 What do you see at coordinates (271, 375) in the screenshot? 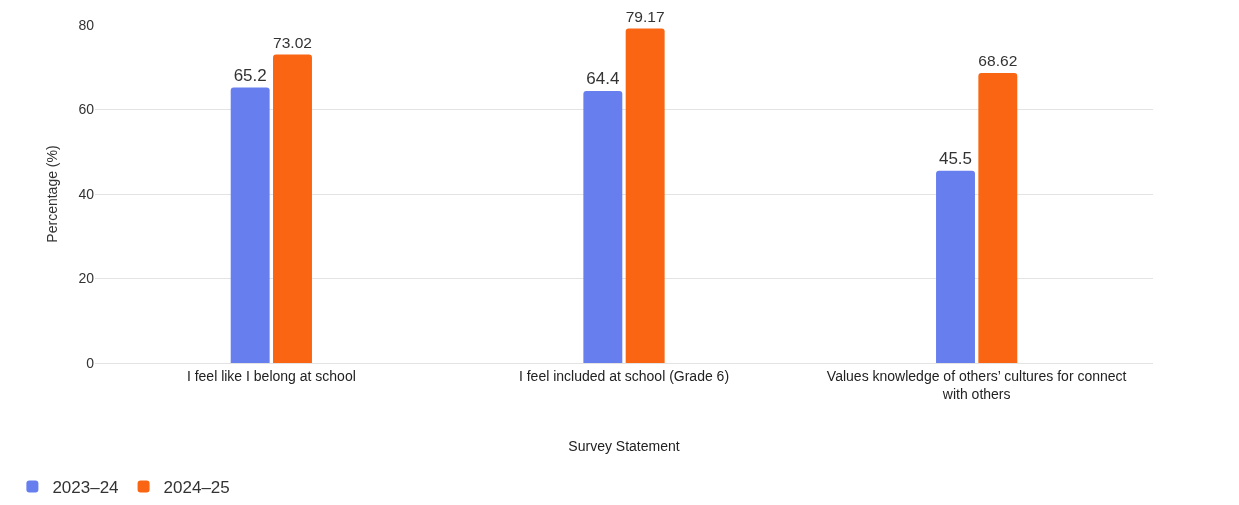
I see `x-tick-label: I feel like I belong at school` at bounding box center [271, 375].